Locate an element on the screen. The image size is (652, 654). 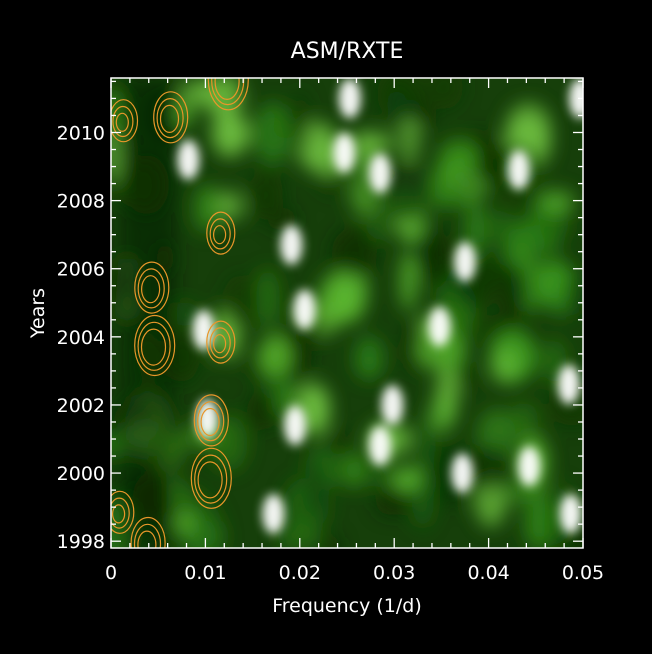
y-tick-label: 2002 is located at coordinates (81, 406).